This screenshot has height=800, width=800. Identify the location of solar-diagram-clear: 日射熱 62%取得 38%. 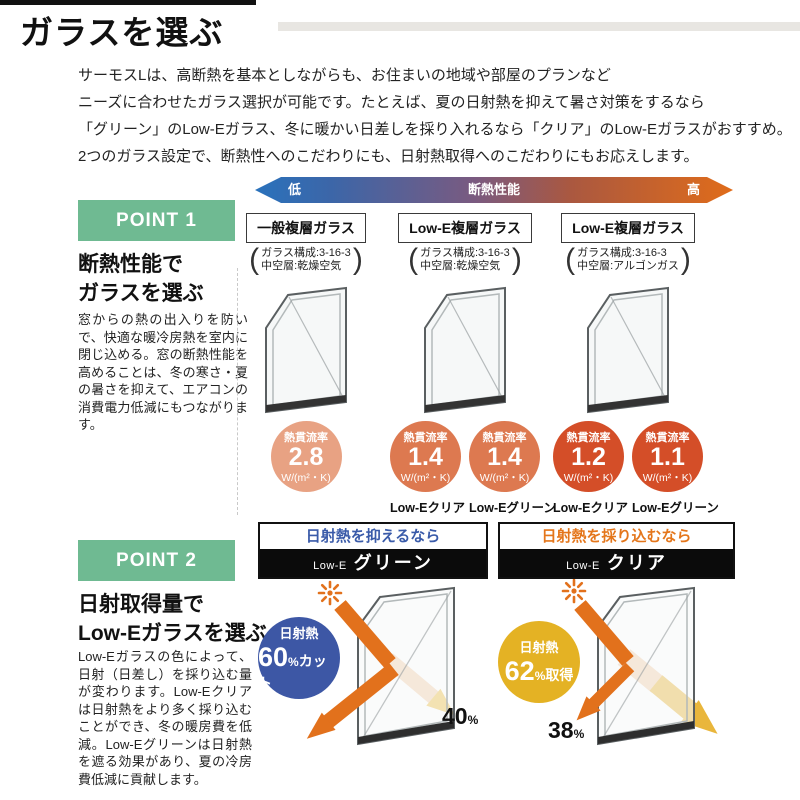
(616, 668).